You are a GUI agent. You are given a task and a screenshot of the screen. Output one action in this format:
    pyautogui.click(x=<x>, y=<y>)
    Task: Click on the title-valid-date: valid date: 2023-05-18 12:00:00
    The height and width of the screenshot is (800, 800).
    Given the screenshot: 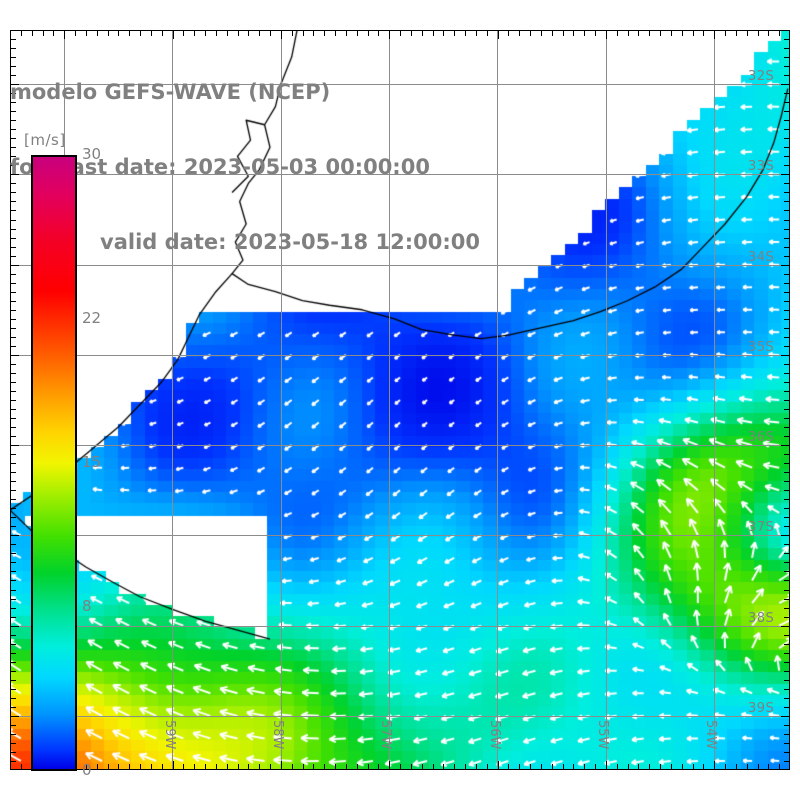 What is the action you would take?
    pyautogui.click(x=290, y=242)
    